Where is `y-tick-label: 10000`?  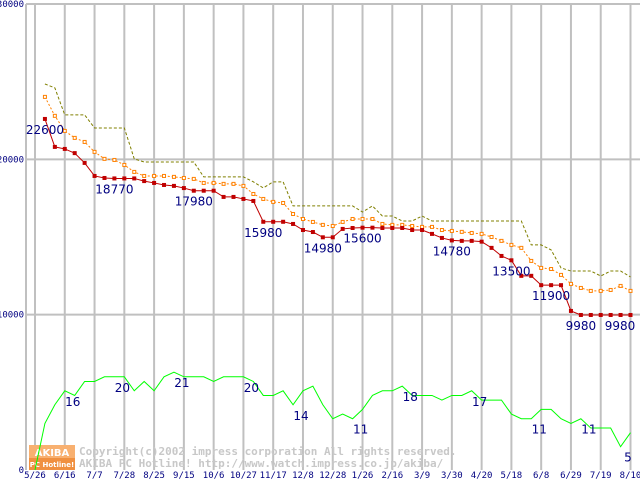
y-tick-label: 10000 is located at coordinates (12, 316).